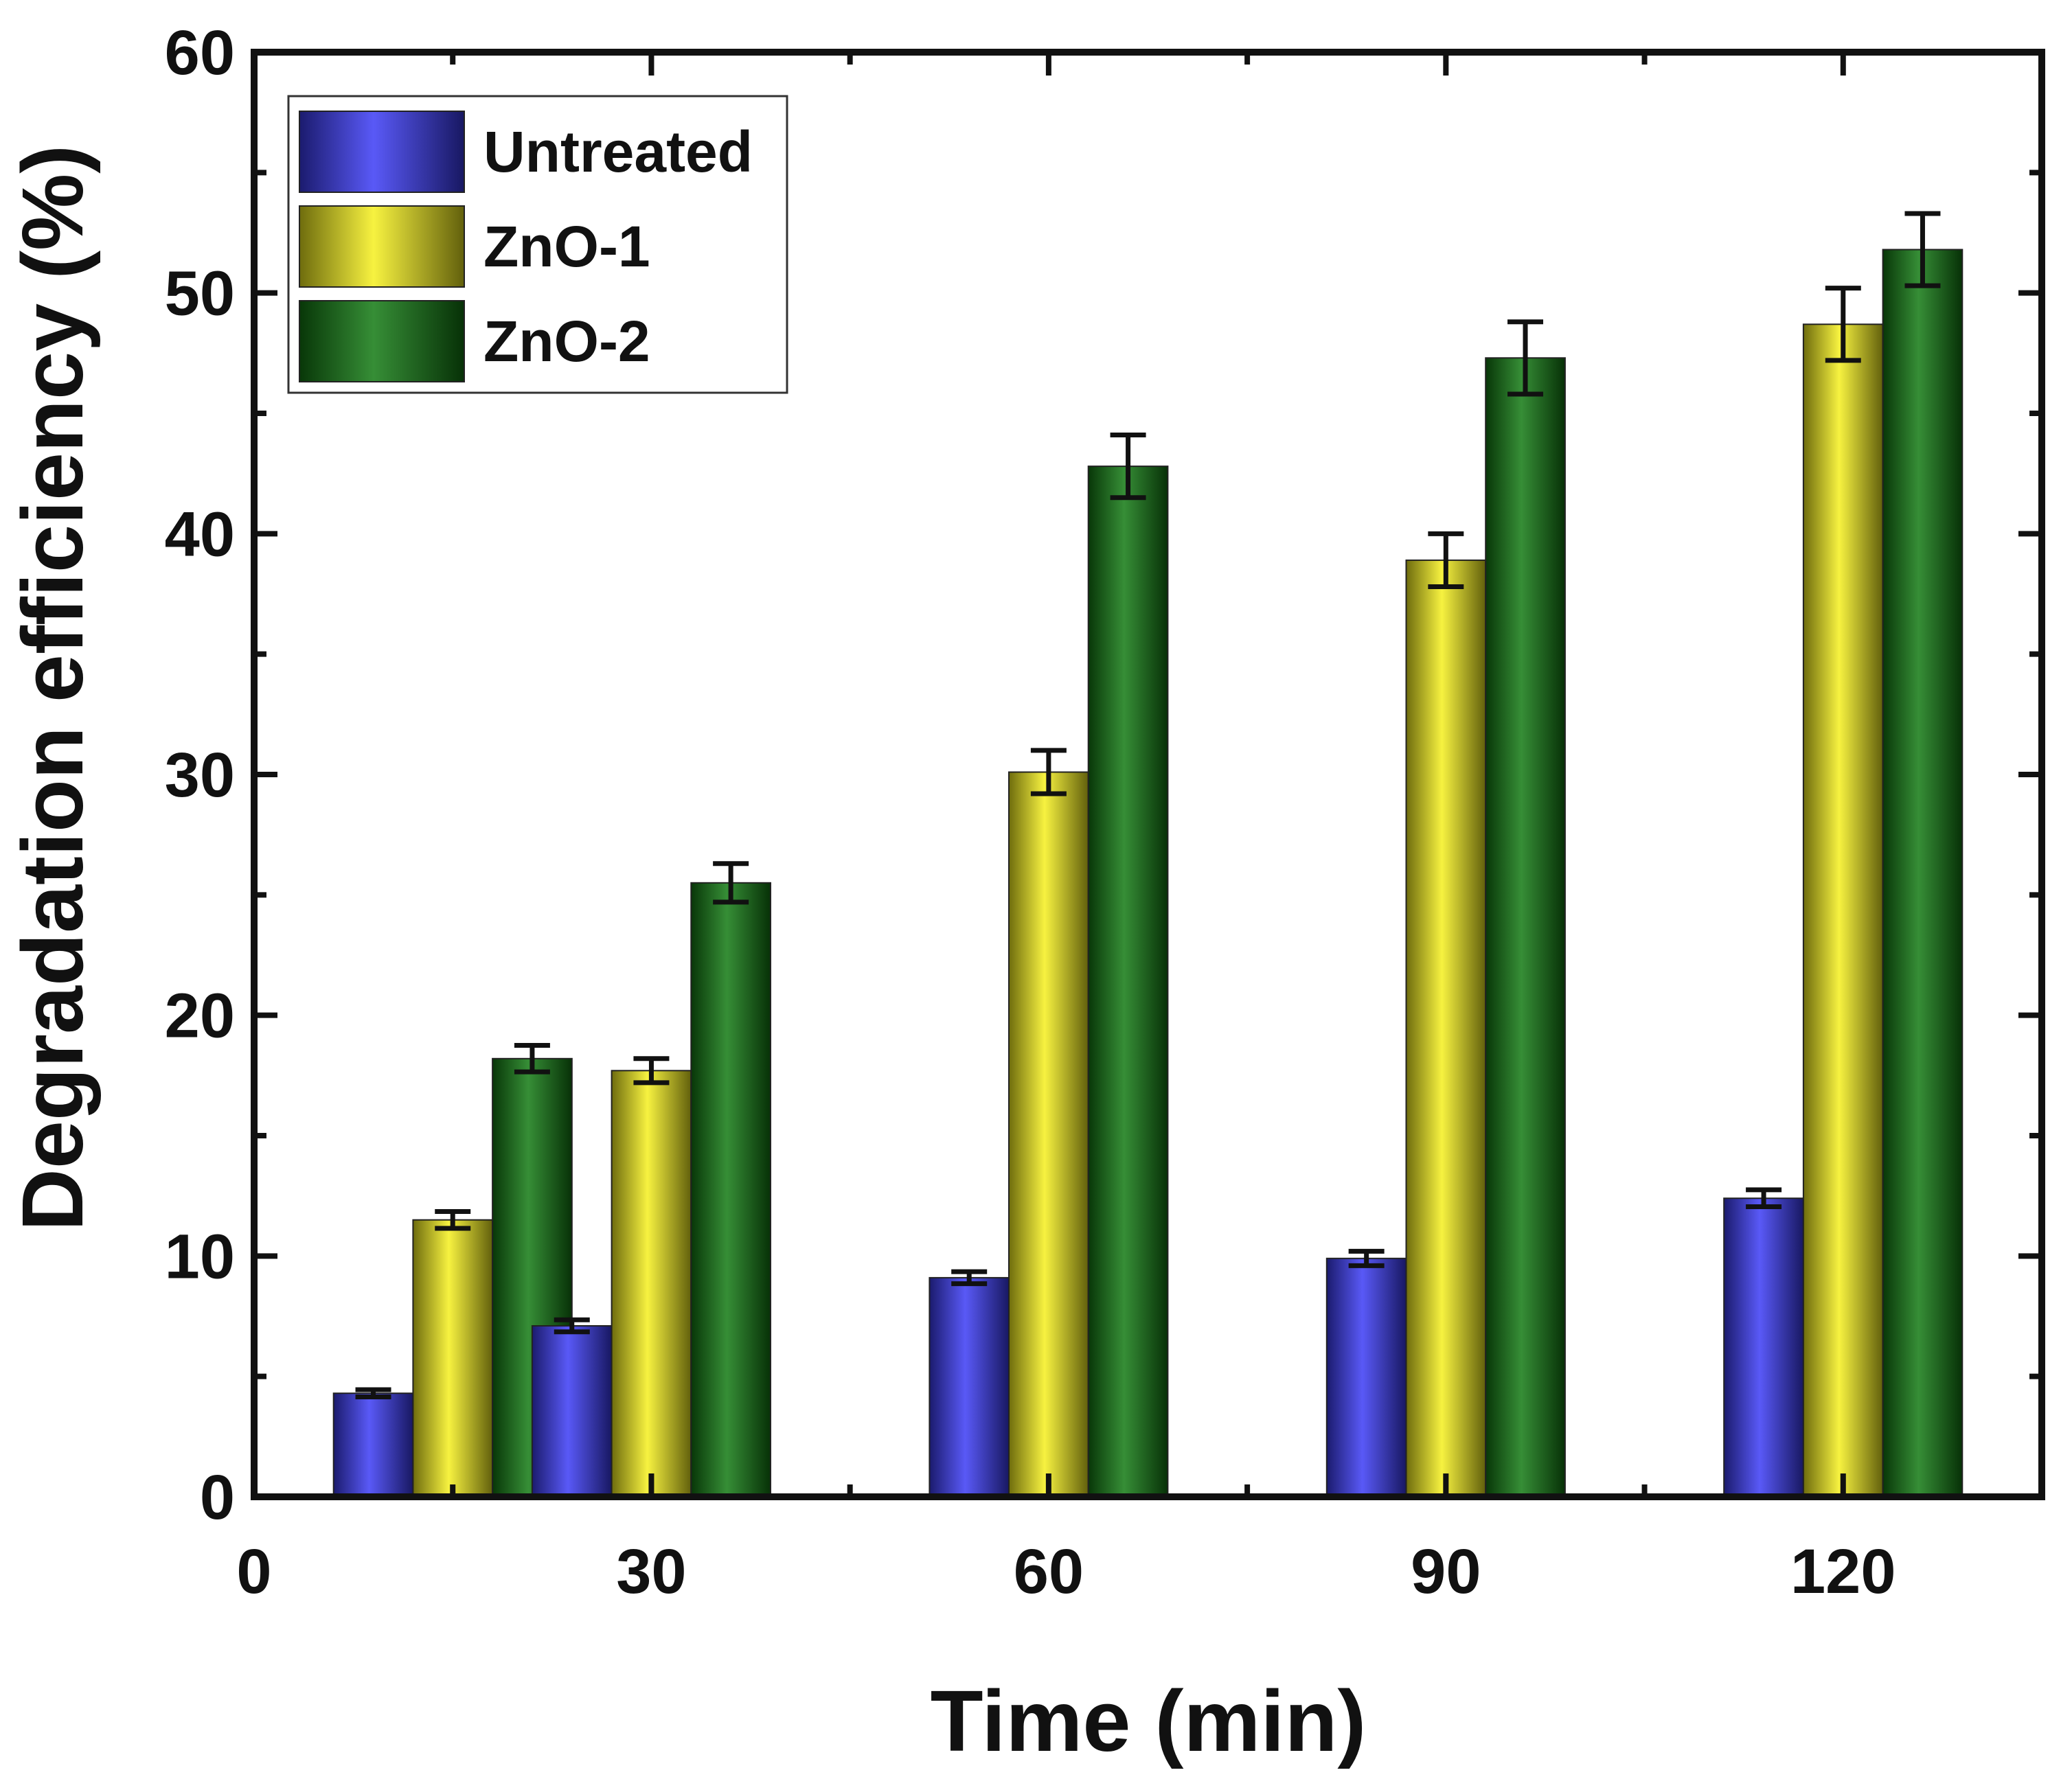  Describe the element at coordinates (200, 775) in the screenshot. I see `y-tick-label: 30` at that location.